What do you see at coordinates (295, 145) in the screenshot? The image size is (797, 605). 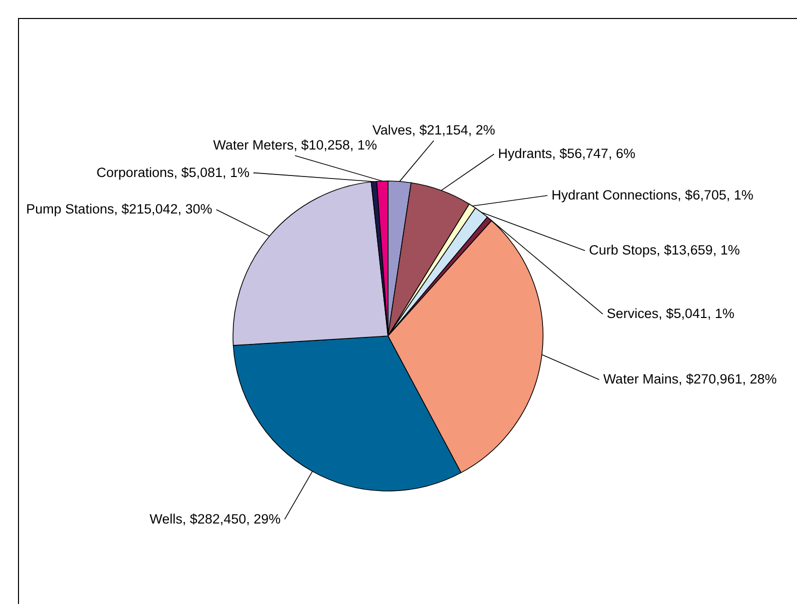 I see `slice-label: Water Meters, $10,258, 1%` at bounding box center [295, 145].